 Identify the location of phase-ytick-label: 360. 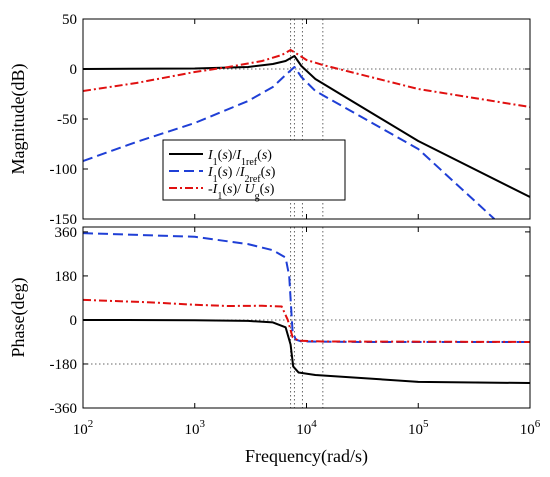
(66, 233).